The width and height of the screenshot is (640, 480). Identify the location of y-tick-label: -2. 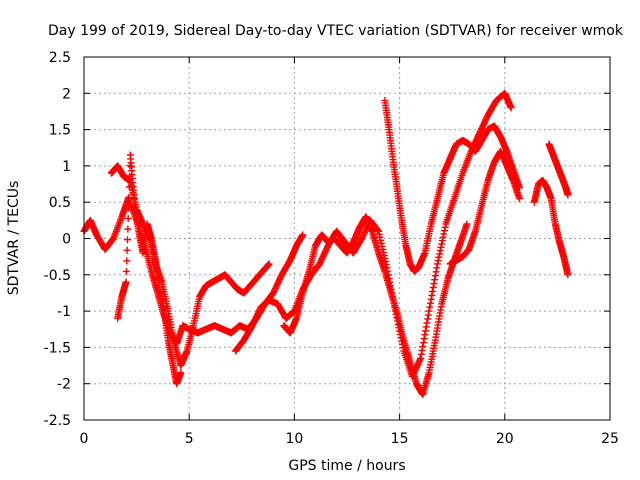
(64, 385).